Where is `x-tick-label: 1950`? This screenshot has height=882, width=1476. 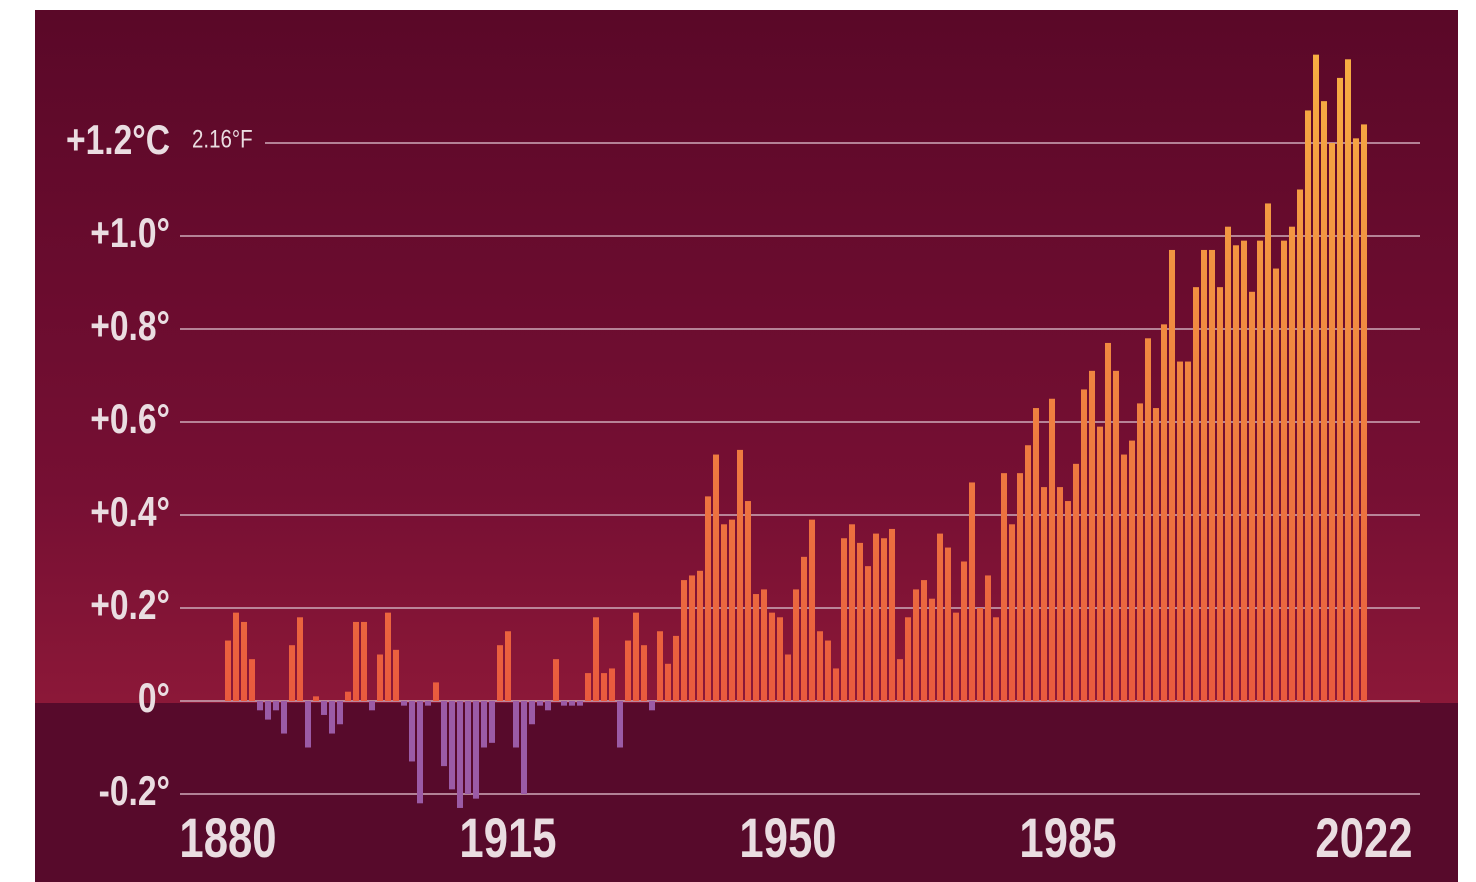 x-tick-label: 1950 is located at coordinates (787, 838).